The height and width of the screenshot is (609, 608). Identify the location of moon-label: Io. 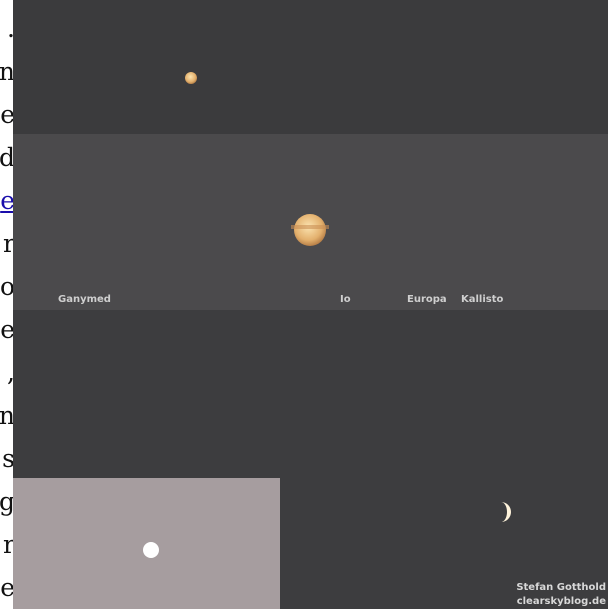
(345, 299).